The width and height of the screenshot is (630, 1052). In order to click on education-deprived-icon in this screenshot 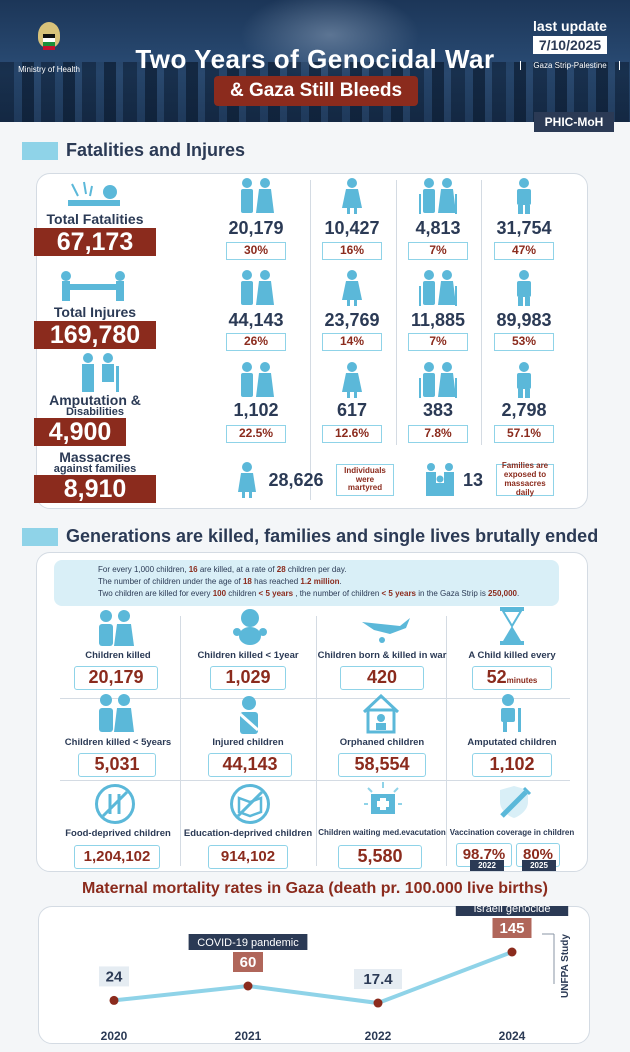, I will do `click(250, 804)`.